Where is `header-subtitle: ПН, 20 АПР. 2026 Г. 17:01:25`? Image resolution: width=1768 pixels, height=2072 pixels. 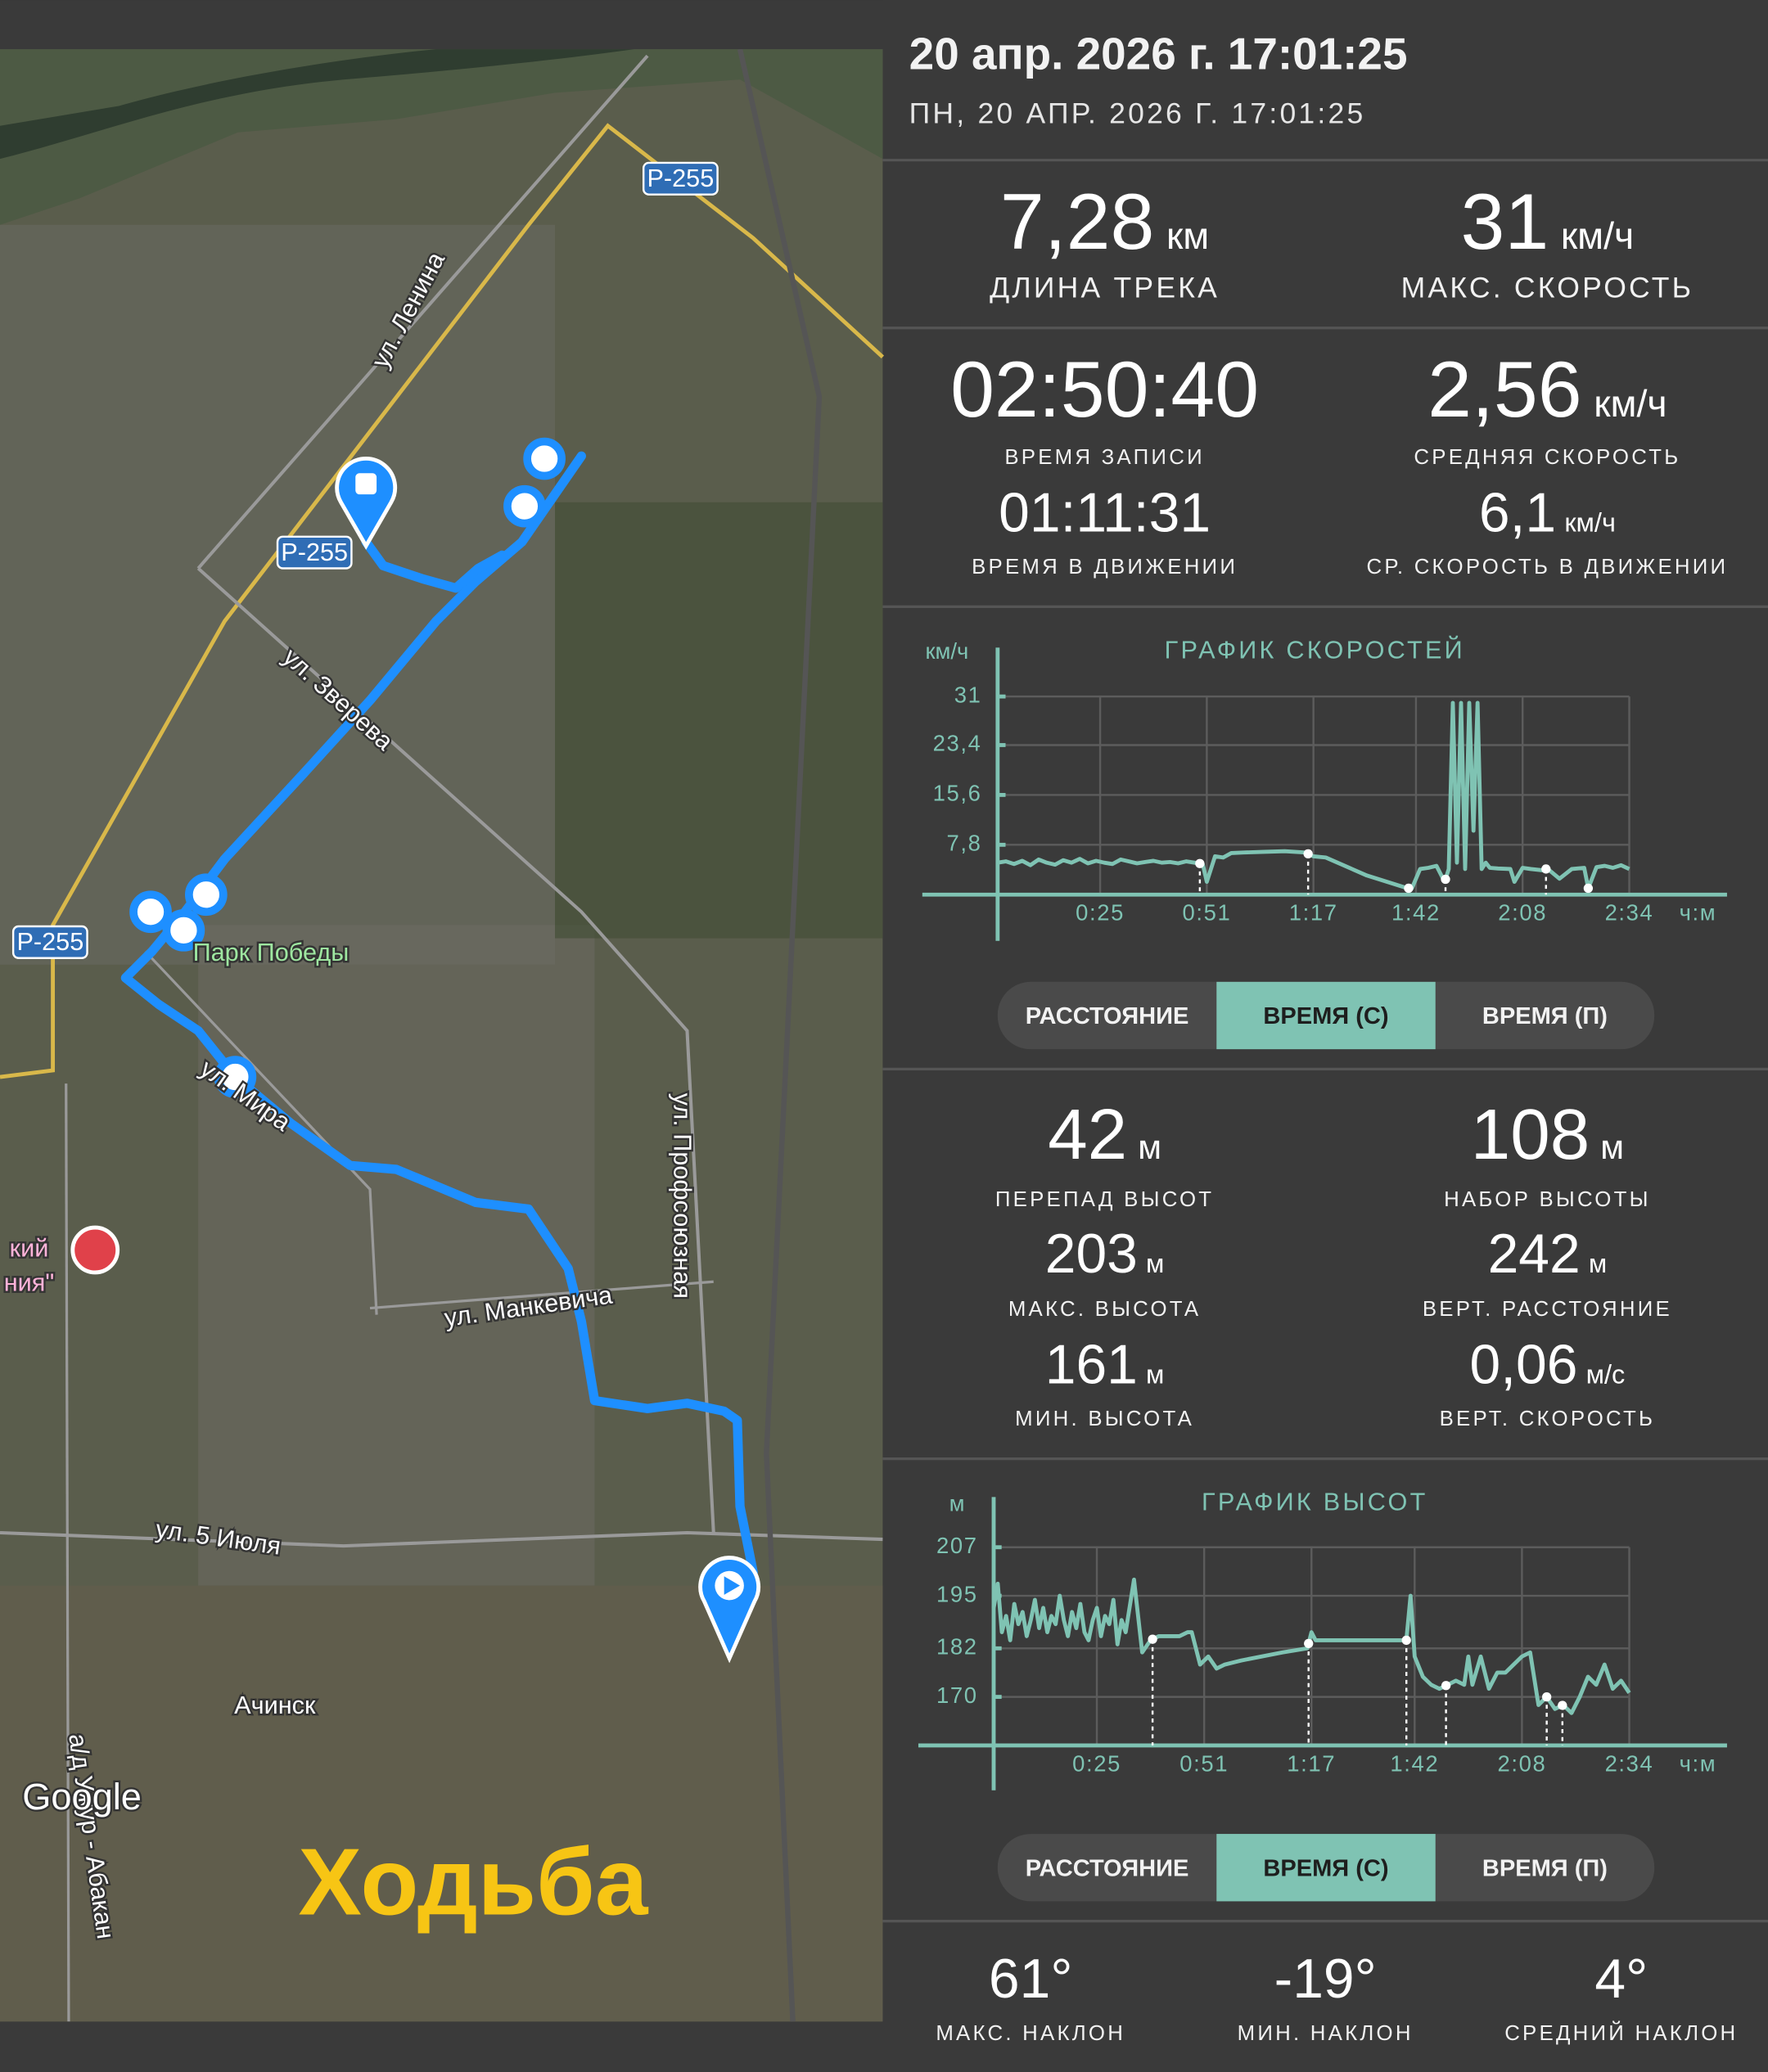 header-subtitle: ПН, 20 АПР. 2026 Г. 17:01:25 is located at coordinates (1137, 113).